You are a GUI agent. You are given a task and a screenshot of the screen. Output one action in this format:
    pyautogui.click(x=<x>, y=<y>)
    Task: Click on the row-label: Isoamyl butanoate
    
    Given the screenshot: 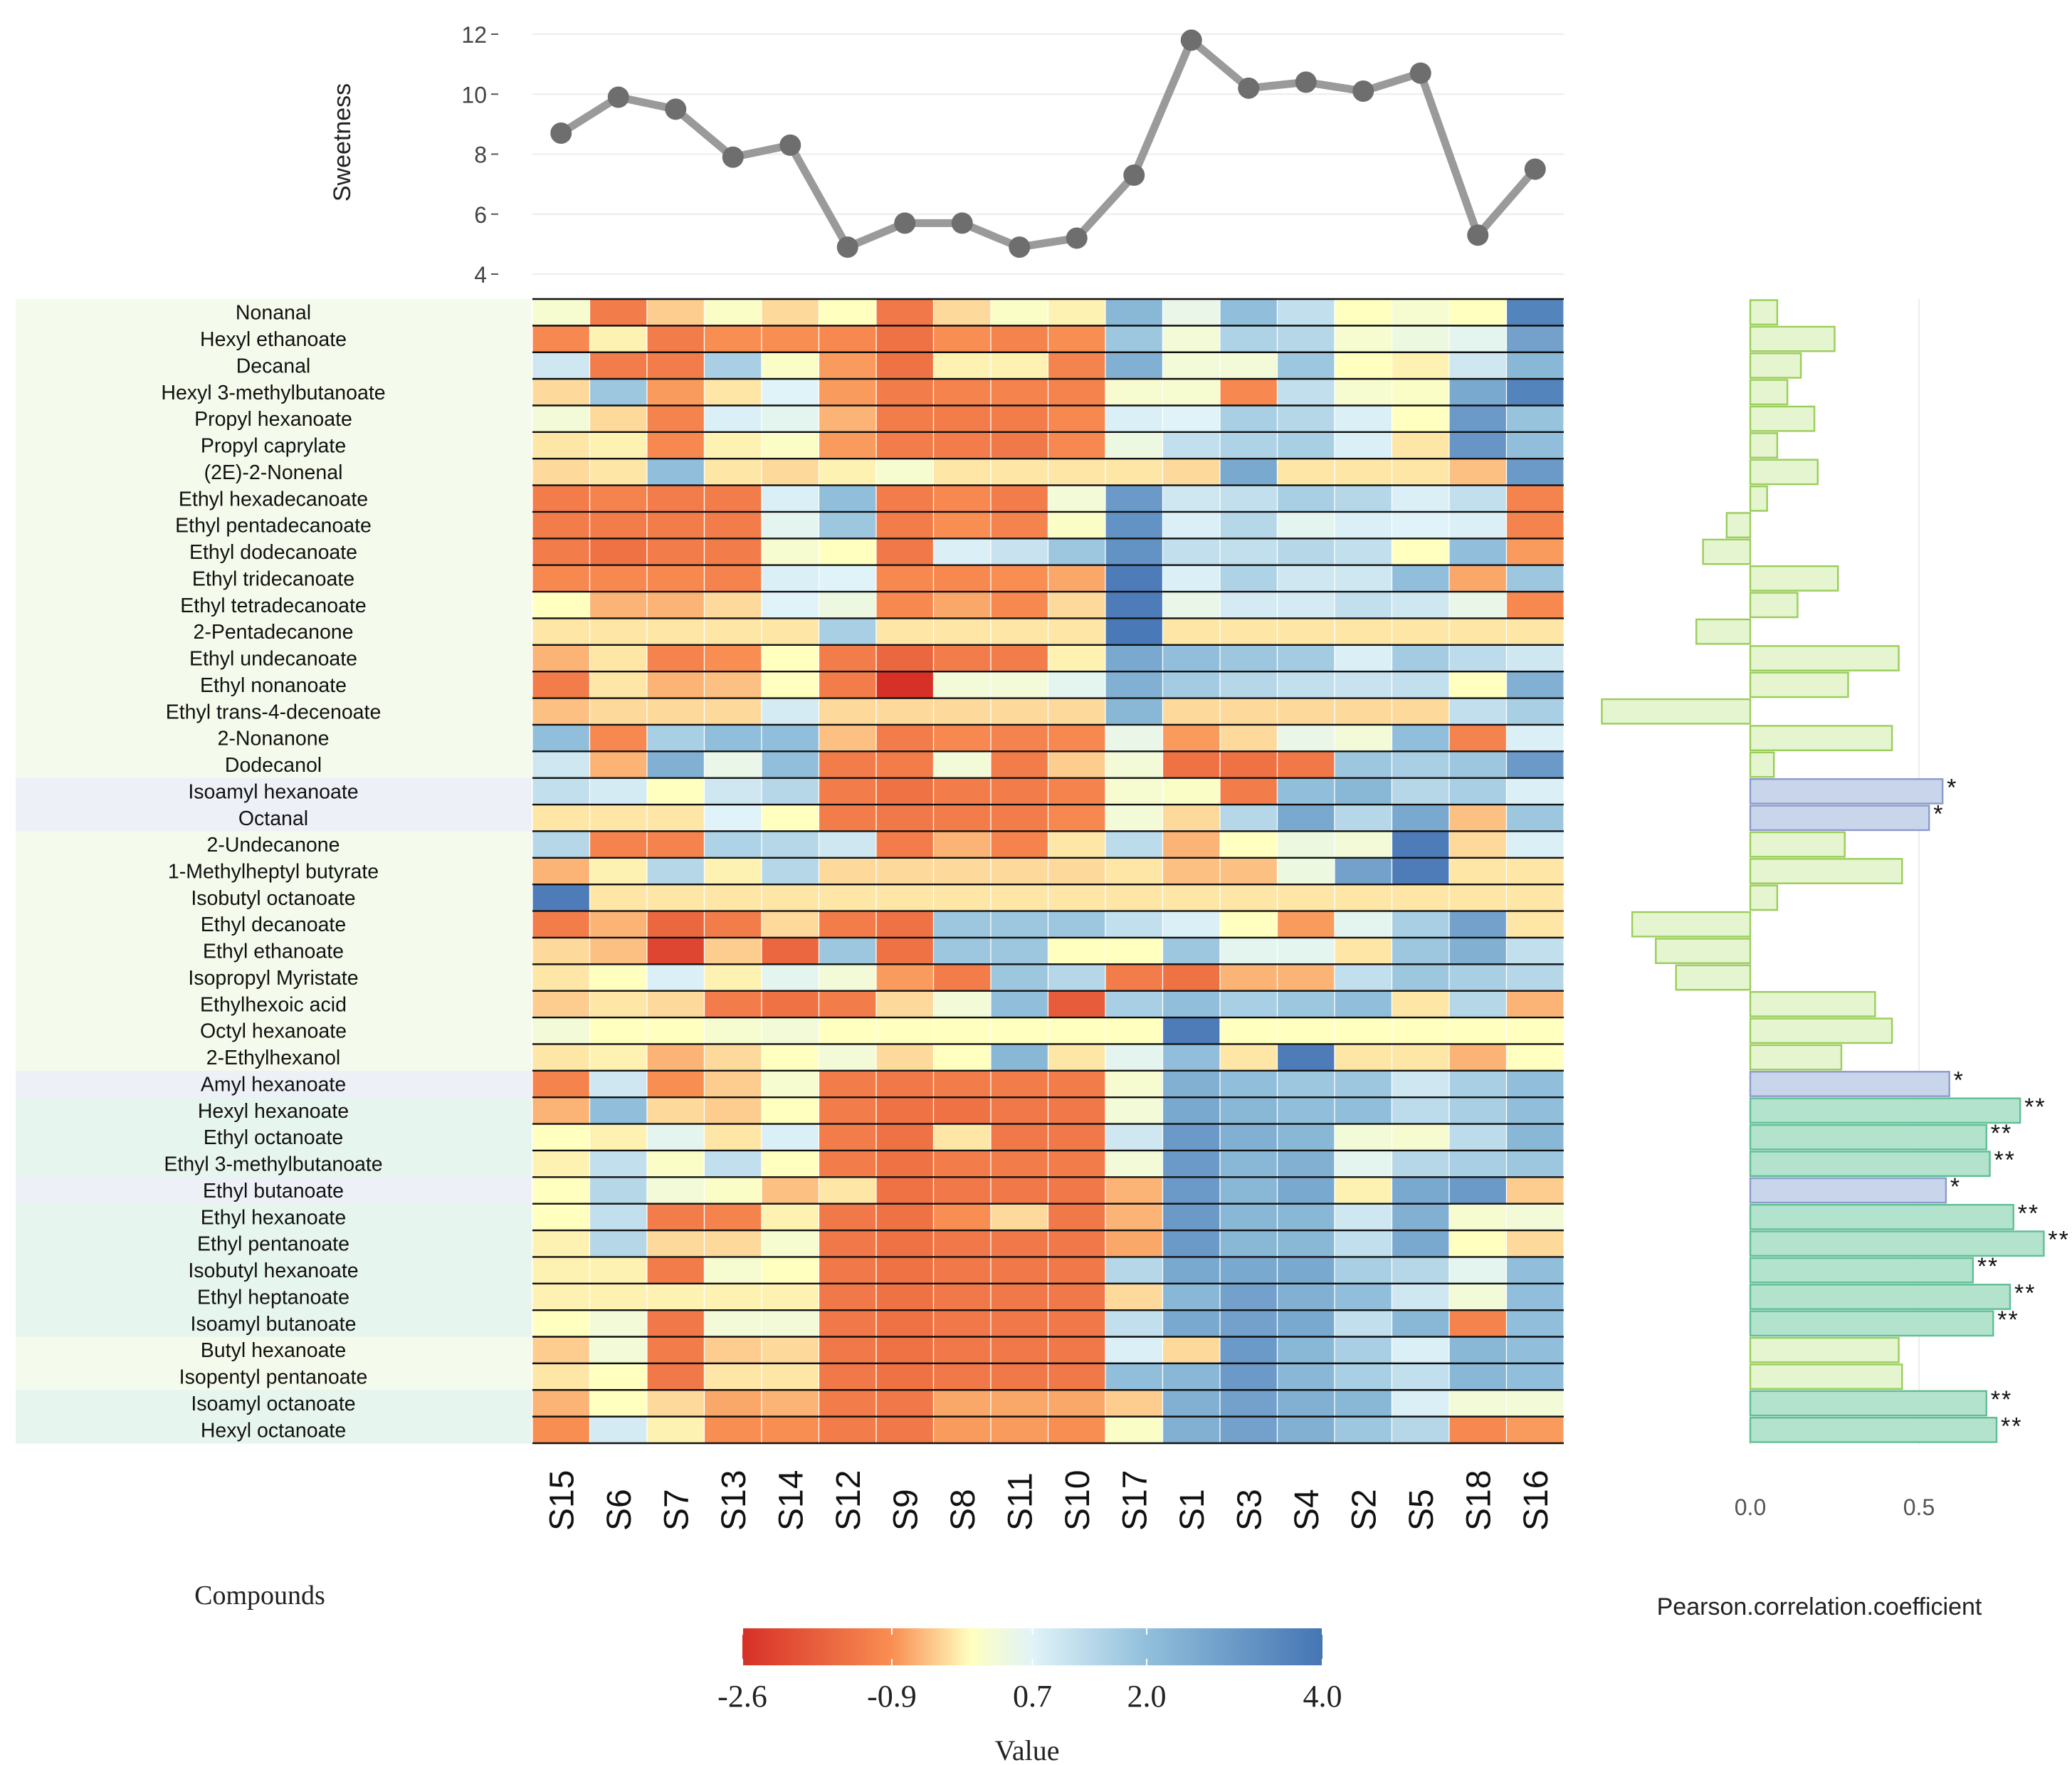 What is the action you would take?
    pyautogui.click(x=274, y=1324)
    